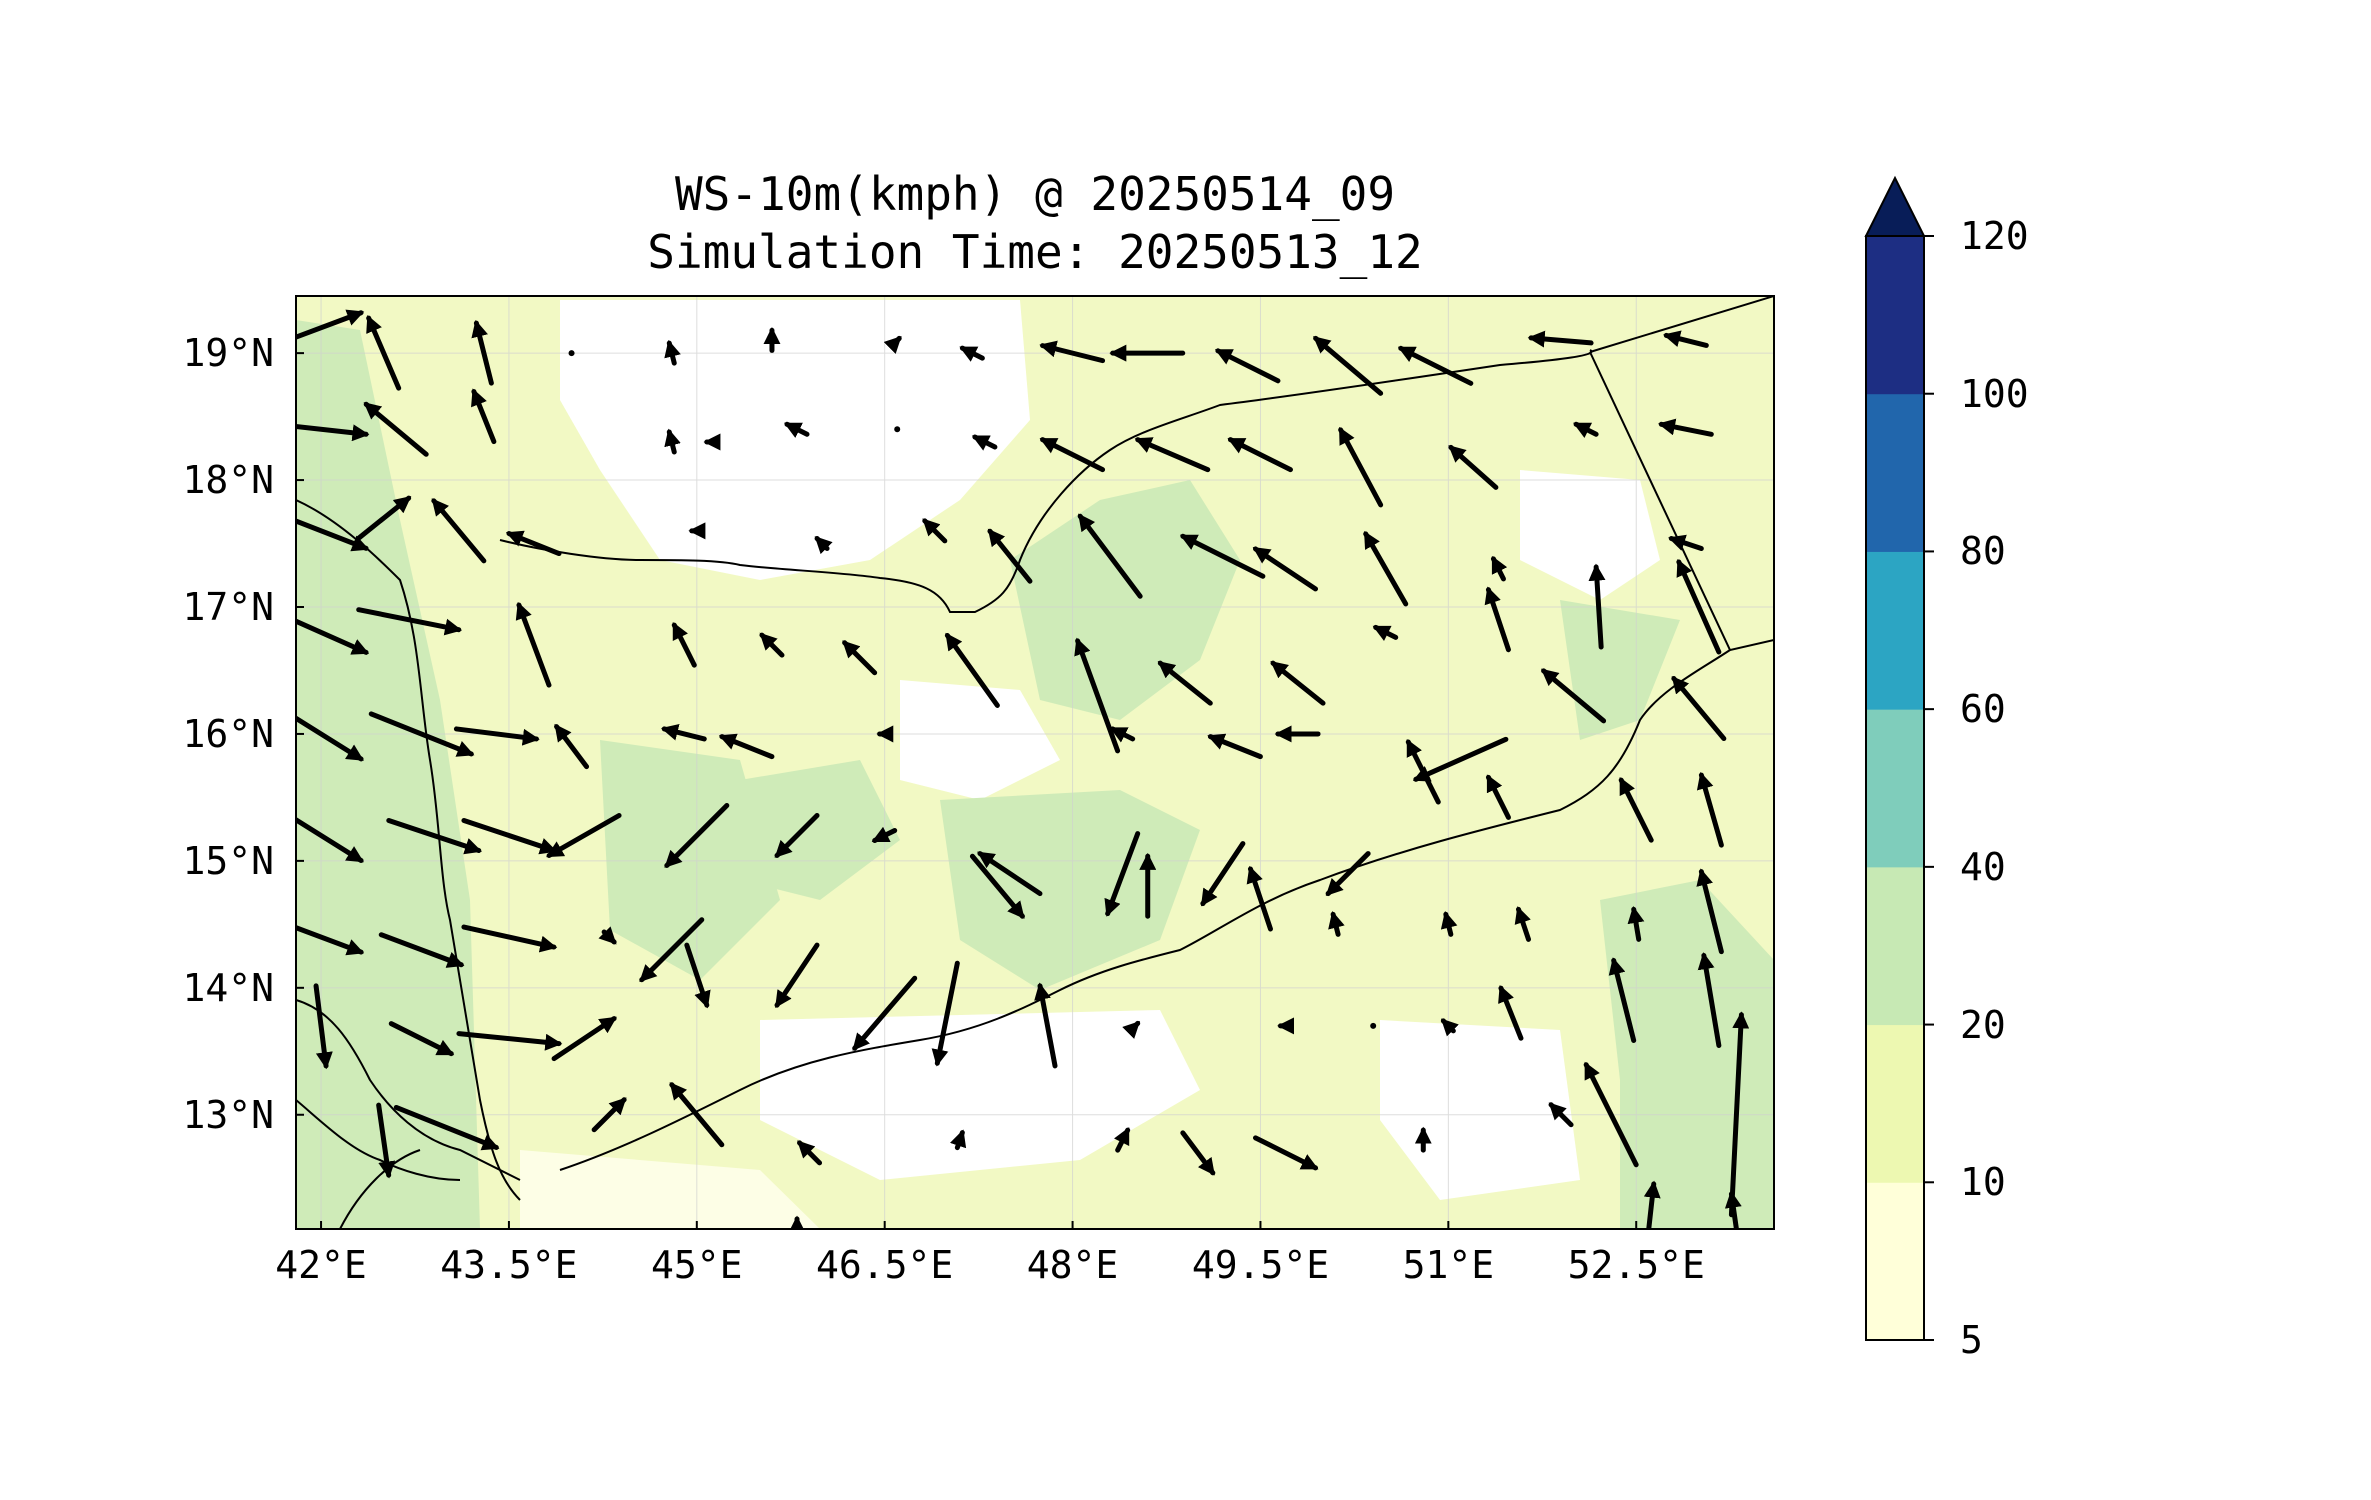 This screenshot has width=2371, height=1500. Describe the element at coordinates (1035, 194) in the screenshot. I see `map-title-line1: WS-10m(kmph) @ 20250514_09` at that location.